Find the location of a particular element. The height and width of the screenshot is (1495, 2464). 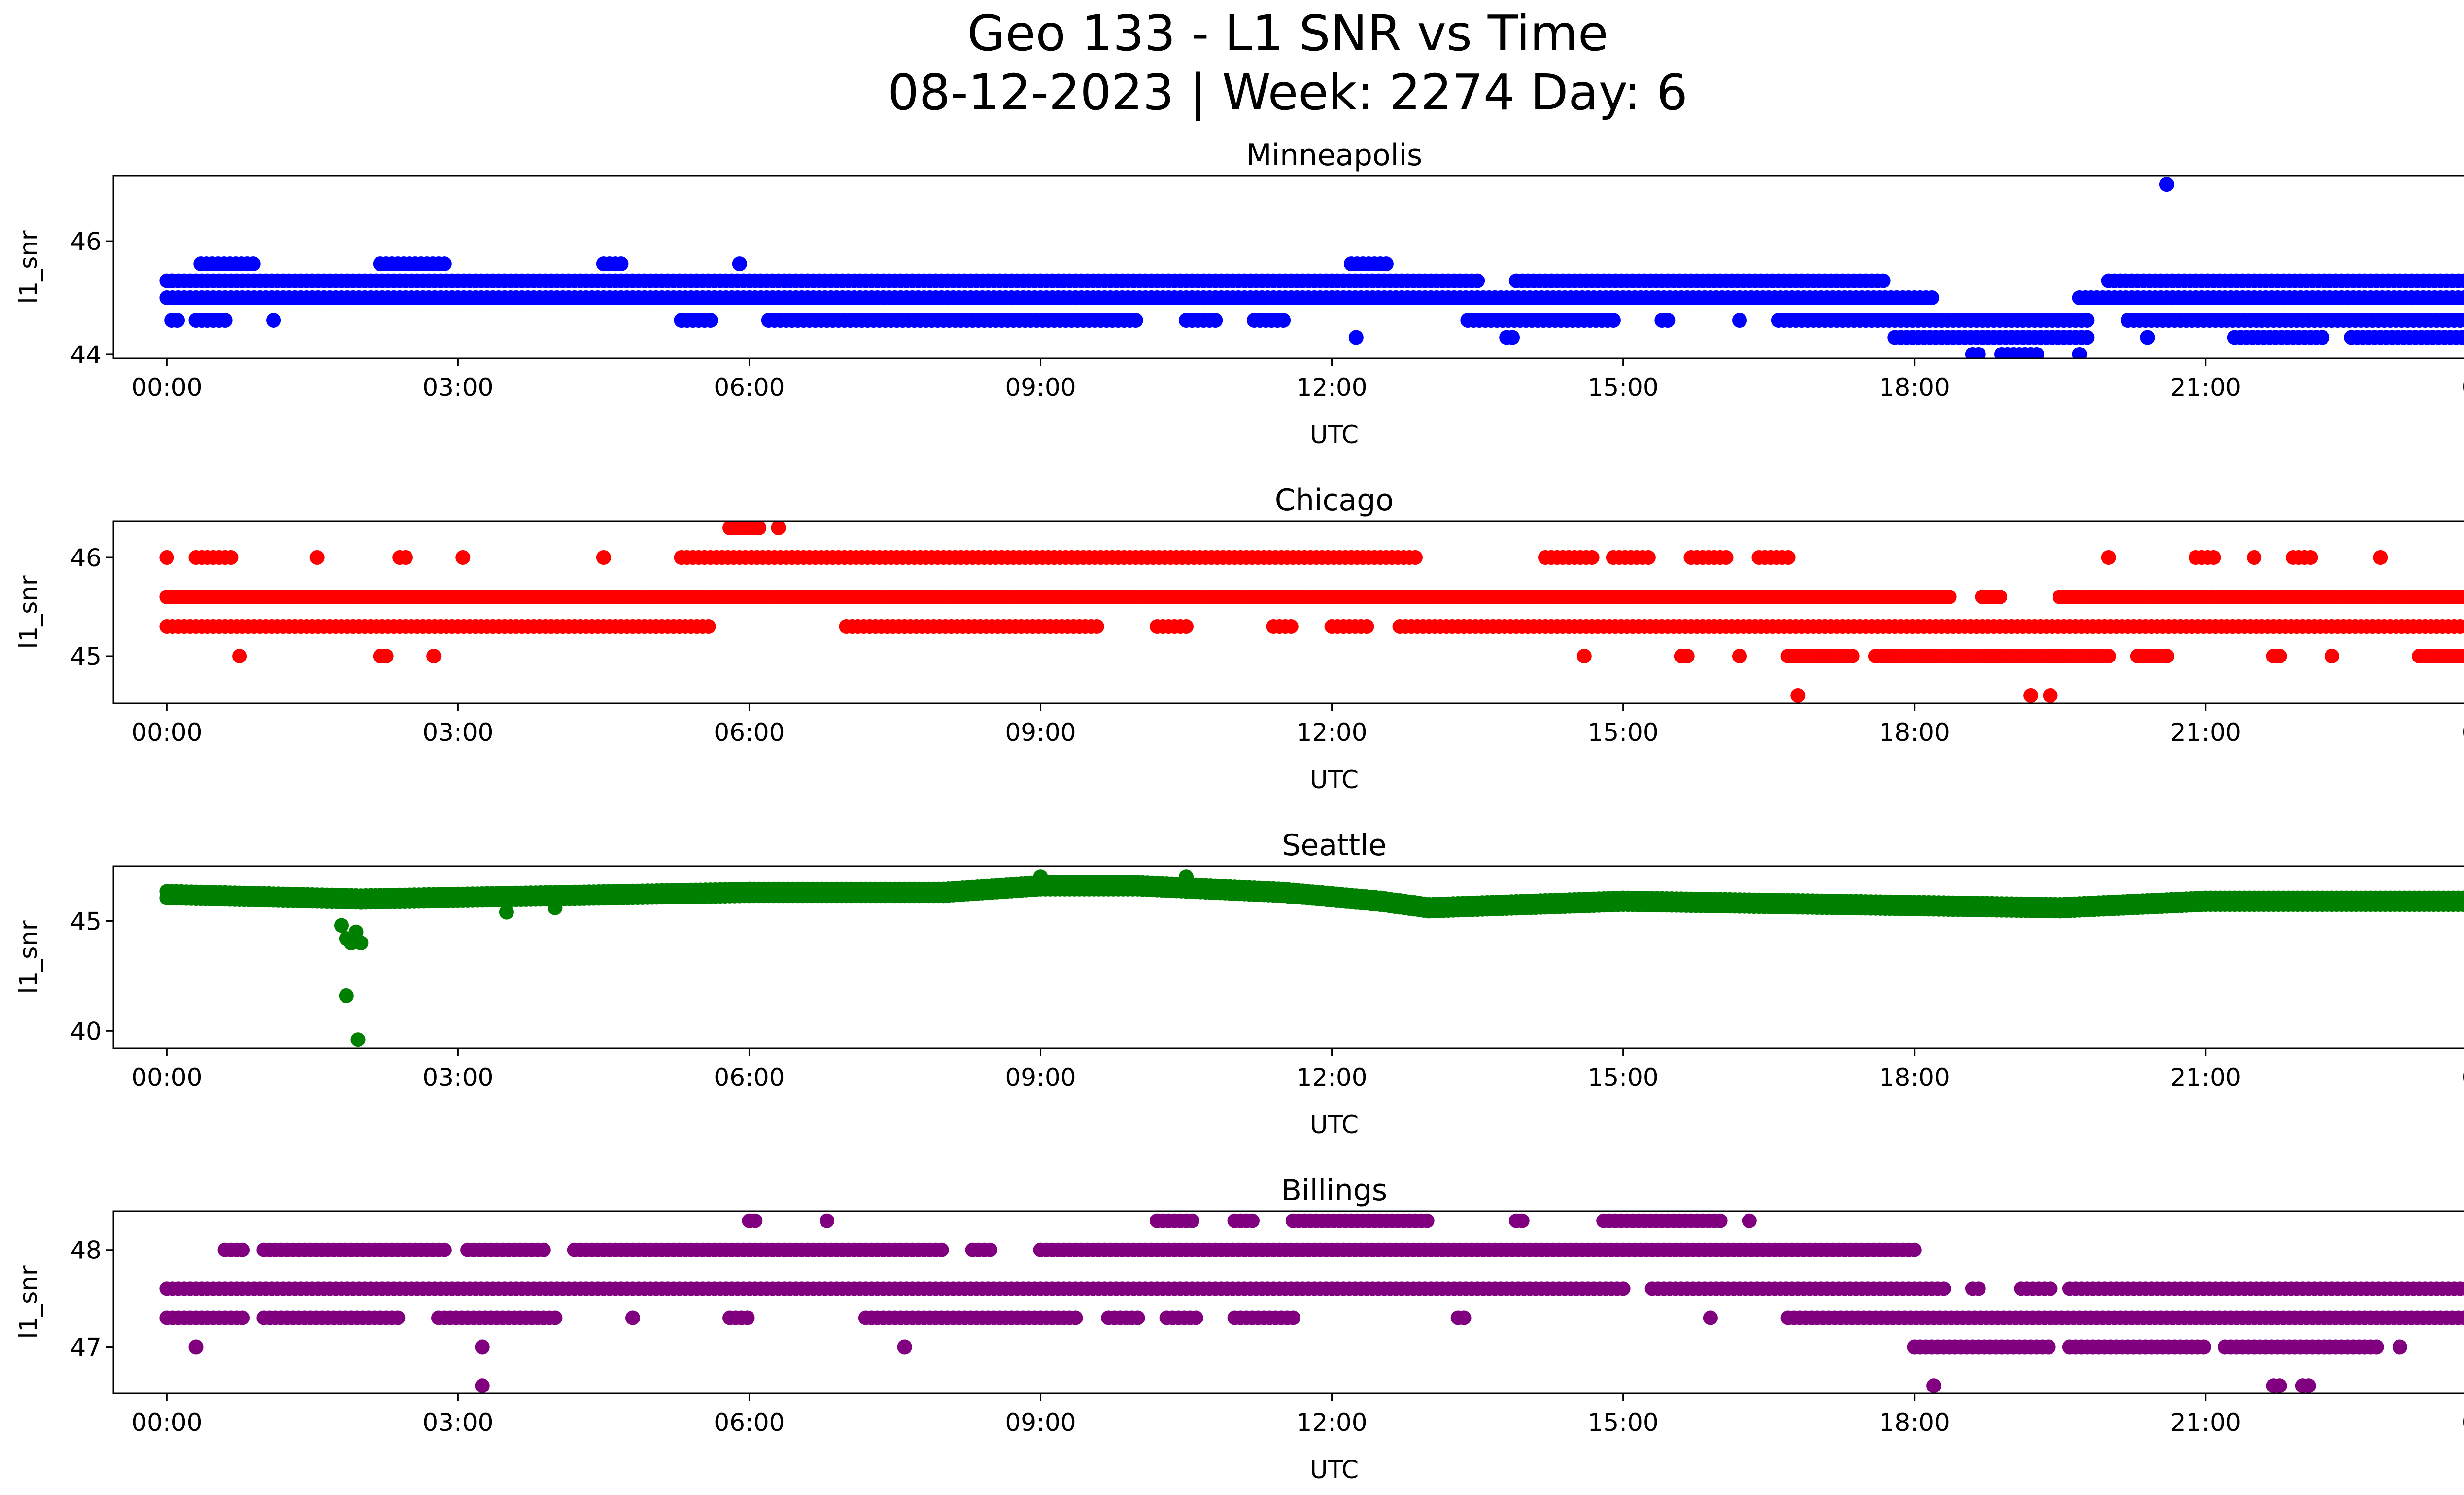

figure-title-line1: Geo 133 - L1 SNR vs Time is located at coordinates (1287, 33).